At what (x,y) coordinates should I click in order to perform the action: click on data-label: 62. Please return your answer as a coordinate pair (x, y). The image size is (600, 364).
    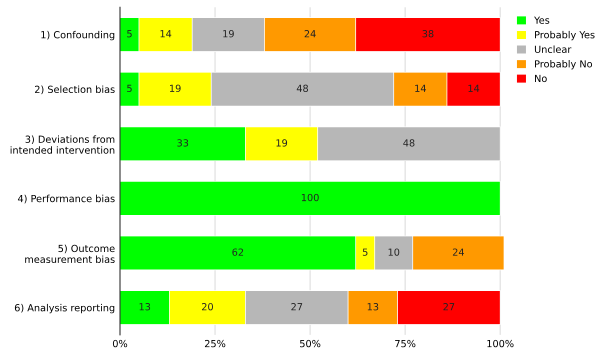
    Looking at the image, I should click on (238, 252).